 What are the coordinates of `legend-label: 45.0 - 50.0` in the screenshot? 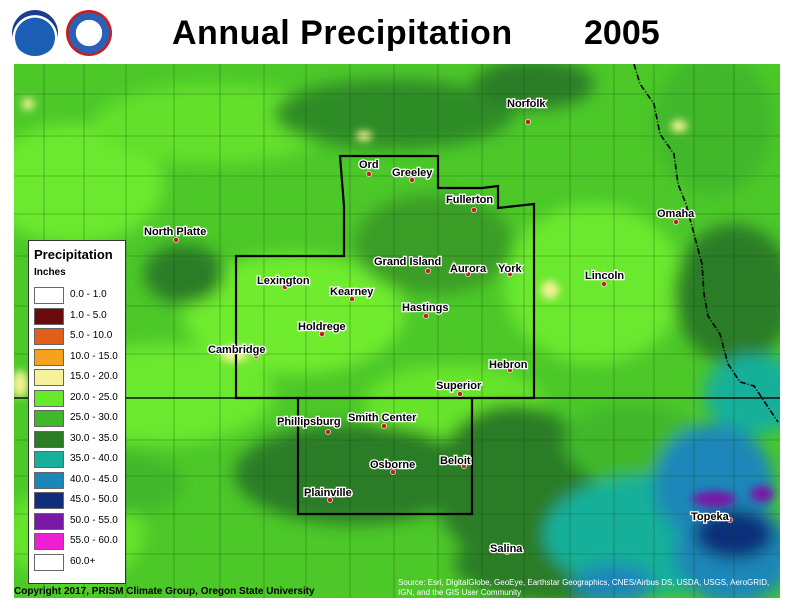 It's located at (94, 499).